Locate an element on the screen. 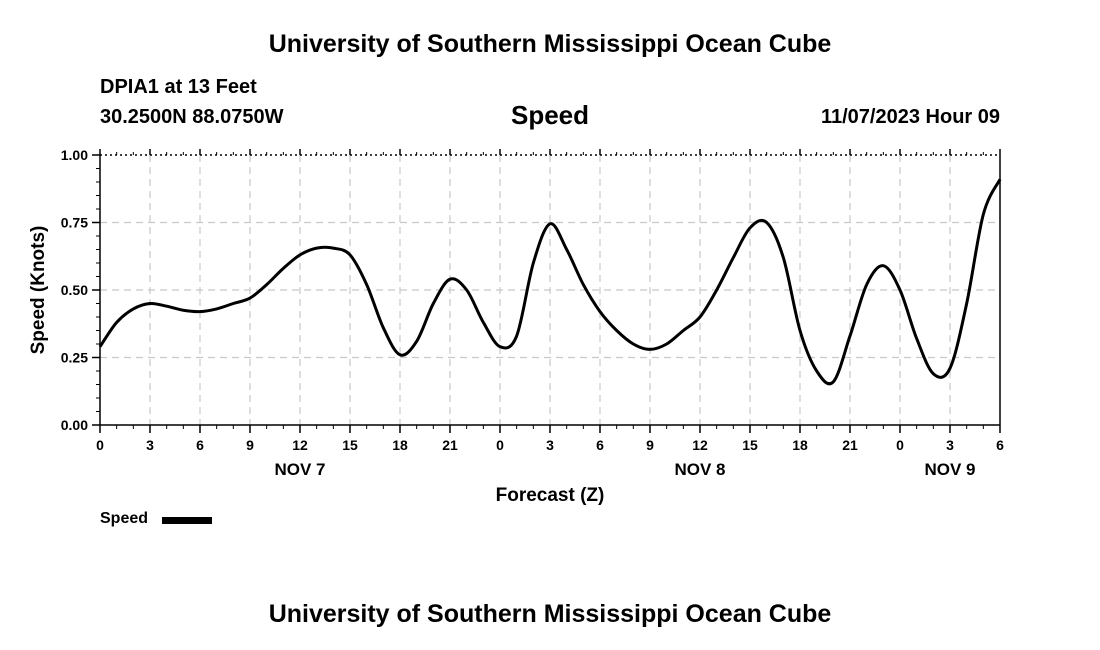 The image size is (1100, 650). y-tick-label: 0.75 is located at coordinates (74, 223).